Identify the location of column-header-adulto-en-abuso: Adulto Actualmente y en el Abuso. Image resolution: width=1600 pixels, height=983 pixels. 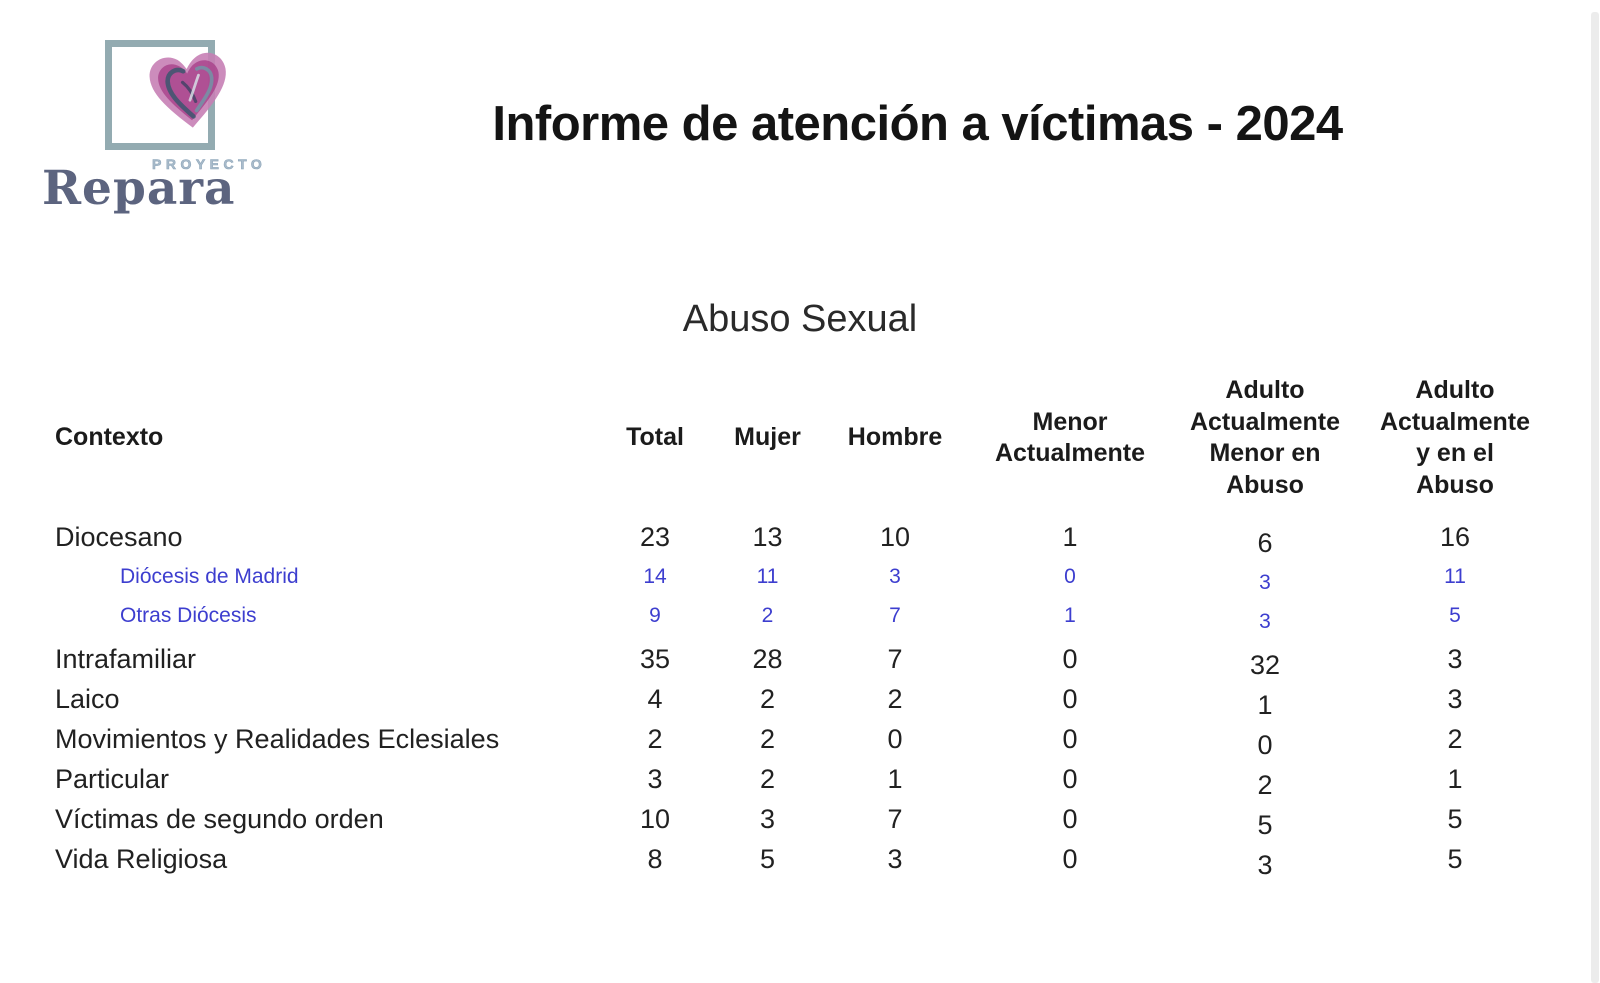
(1455, 437).